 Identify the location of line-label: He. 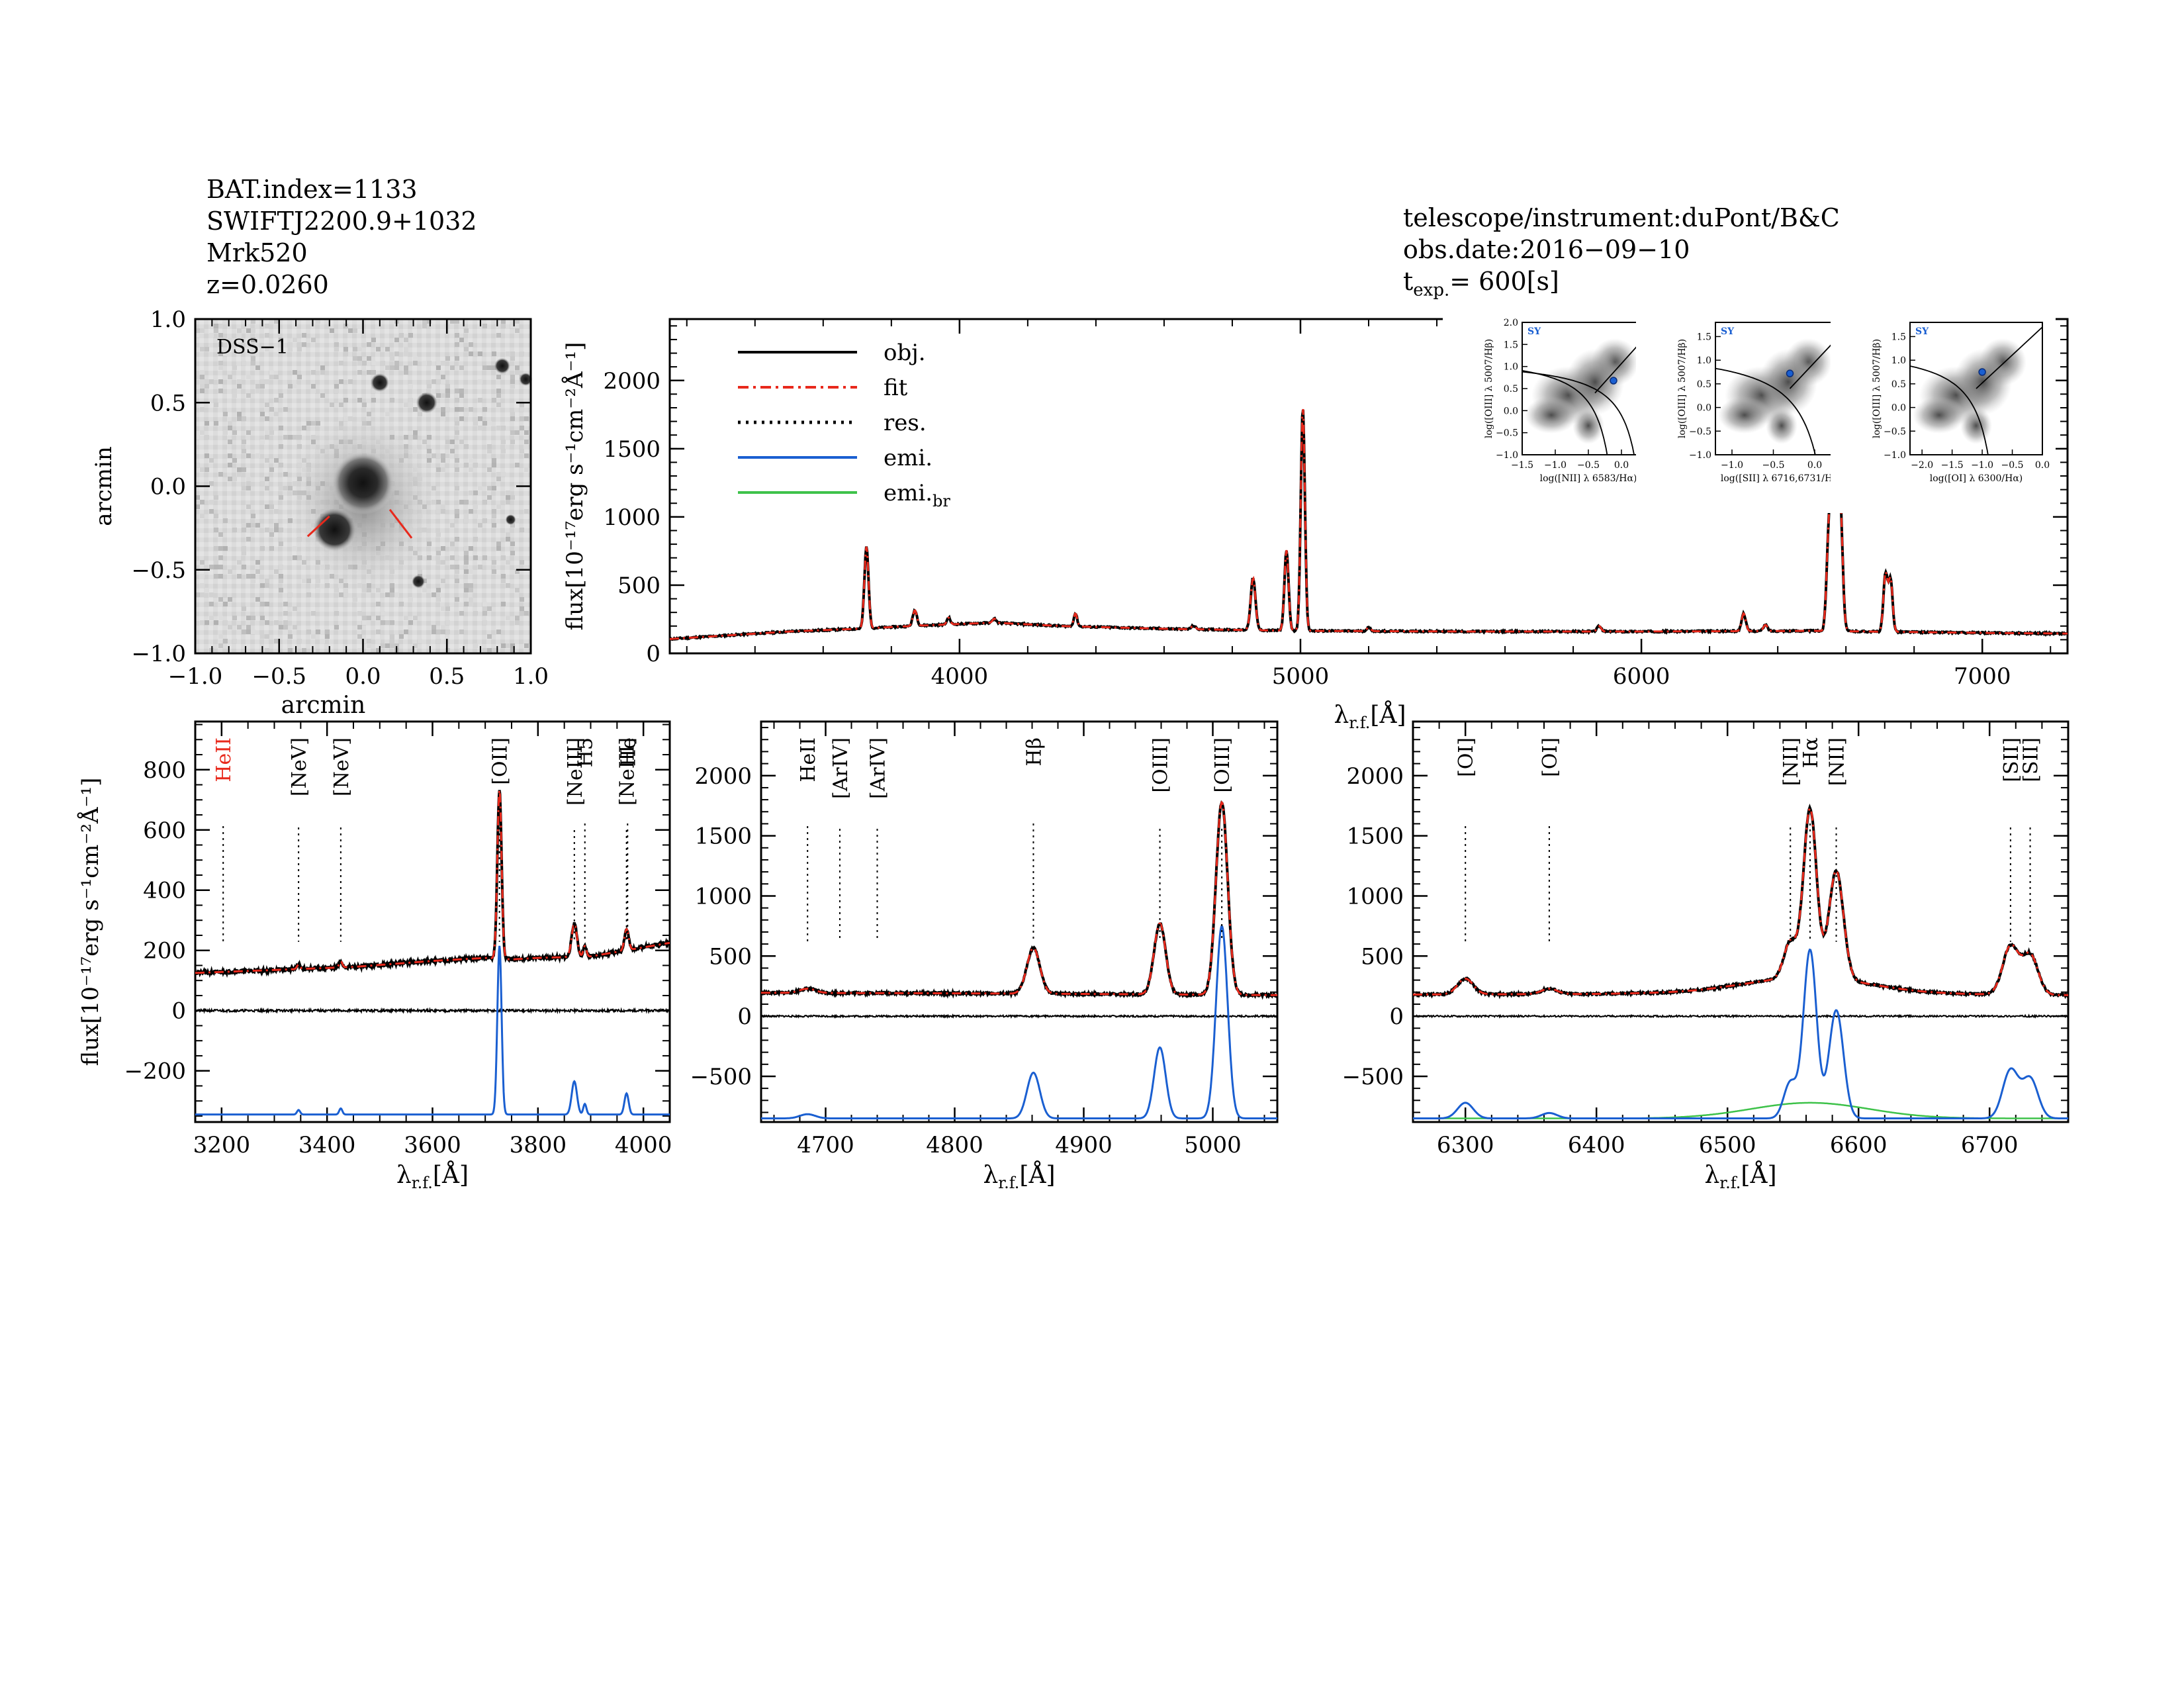
(628, 752).